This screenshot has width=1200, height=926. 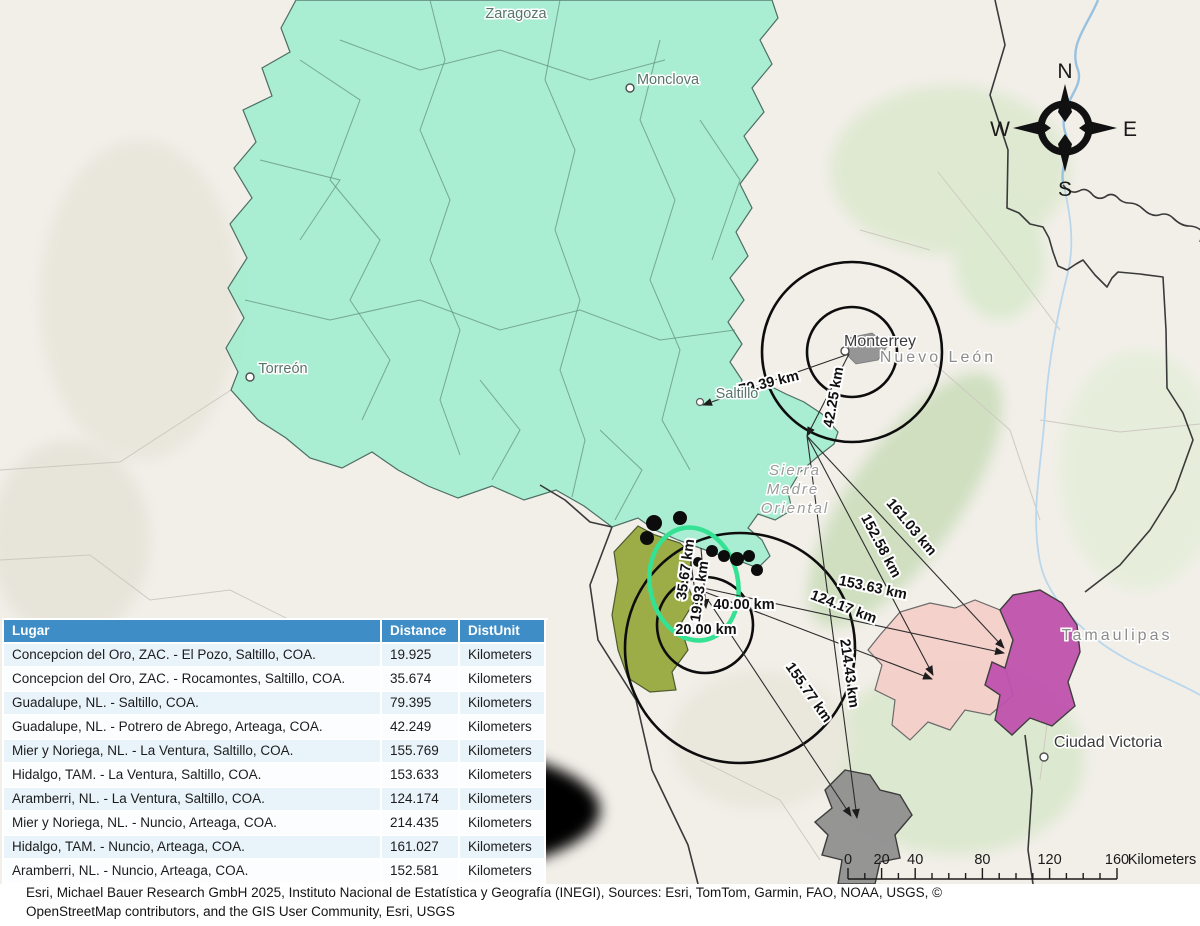 I want to click on cell-lugar: Aramberri, NL. - Nuncio, Arteaga, COA., so click(x=193, y=872).